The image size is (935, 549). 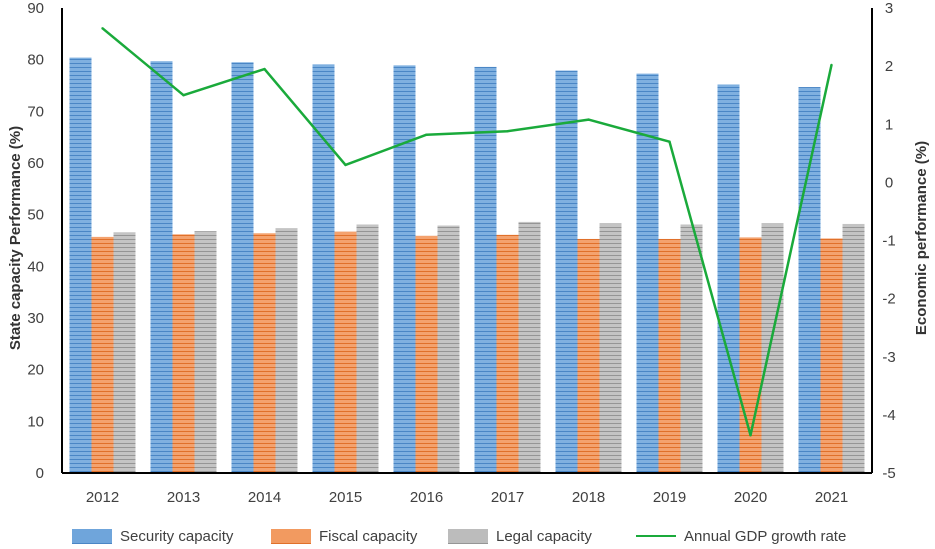 I want to click on right-tick-label: -3, so click(x=888, y=357).